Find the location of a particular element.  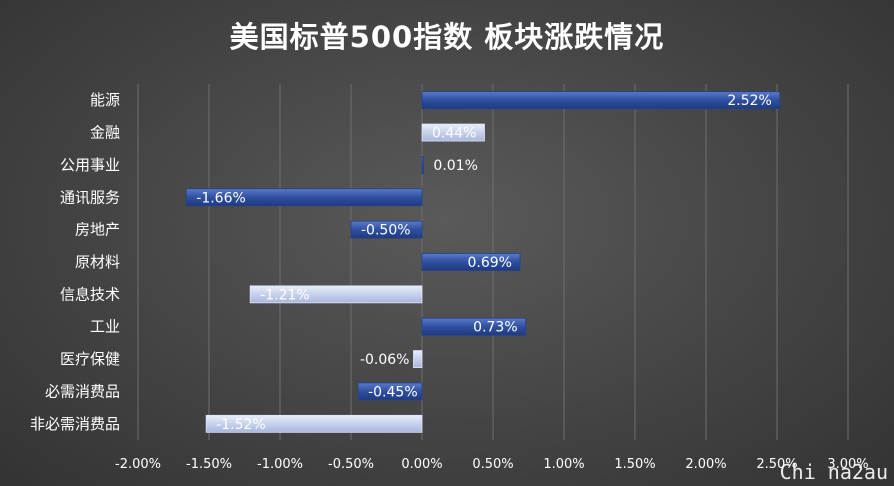

x-tick-label: -1.50% is located at coordinates (209, 464).